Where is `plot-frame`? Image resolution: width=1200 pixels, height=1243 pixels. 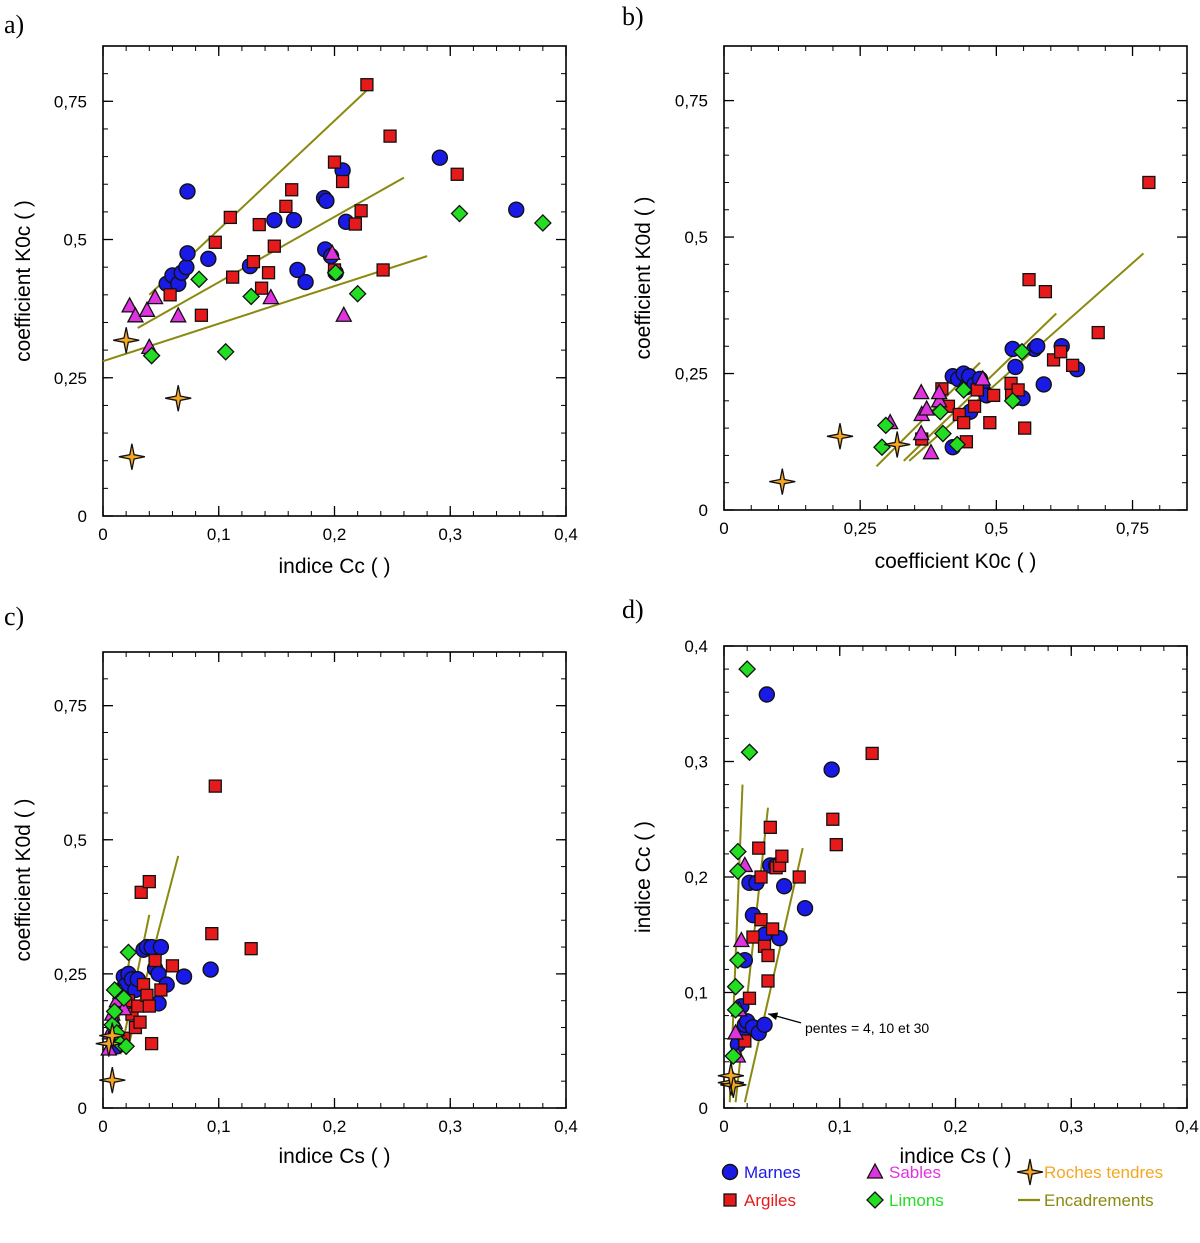 plot-frame is located at coordinates (955, 278).